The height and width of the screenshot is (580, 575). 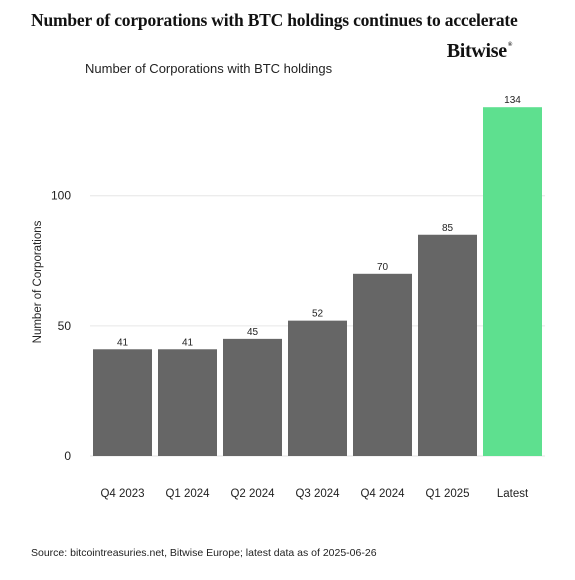 What do you see at coordinates (65, 326) in the screenshot?
I see `y-tick-label: 50` at bounding box center [65, 326].